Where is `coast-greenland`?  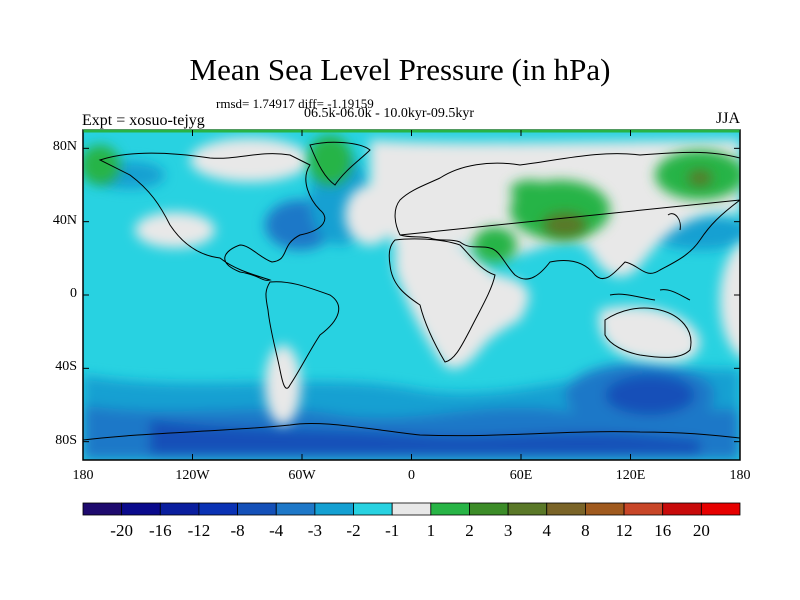
coast-greenland is located at coordinates (340, 163).